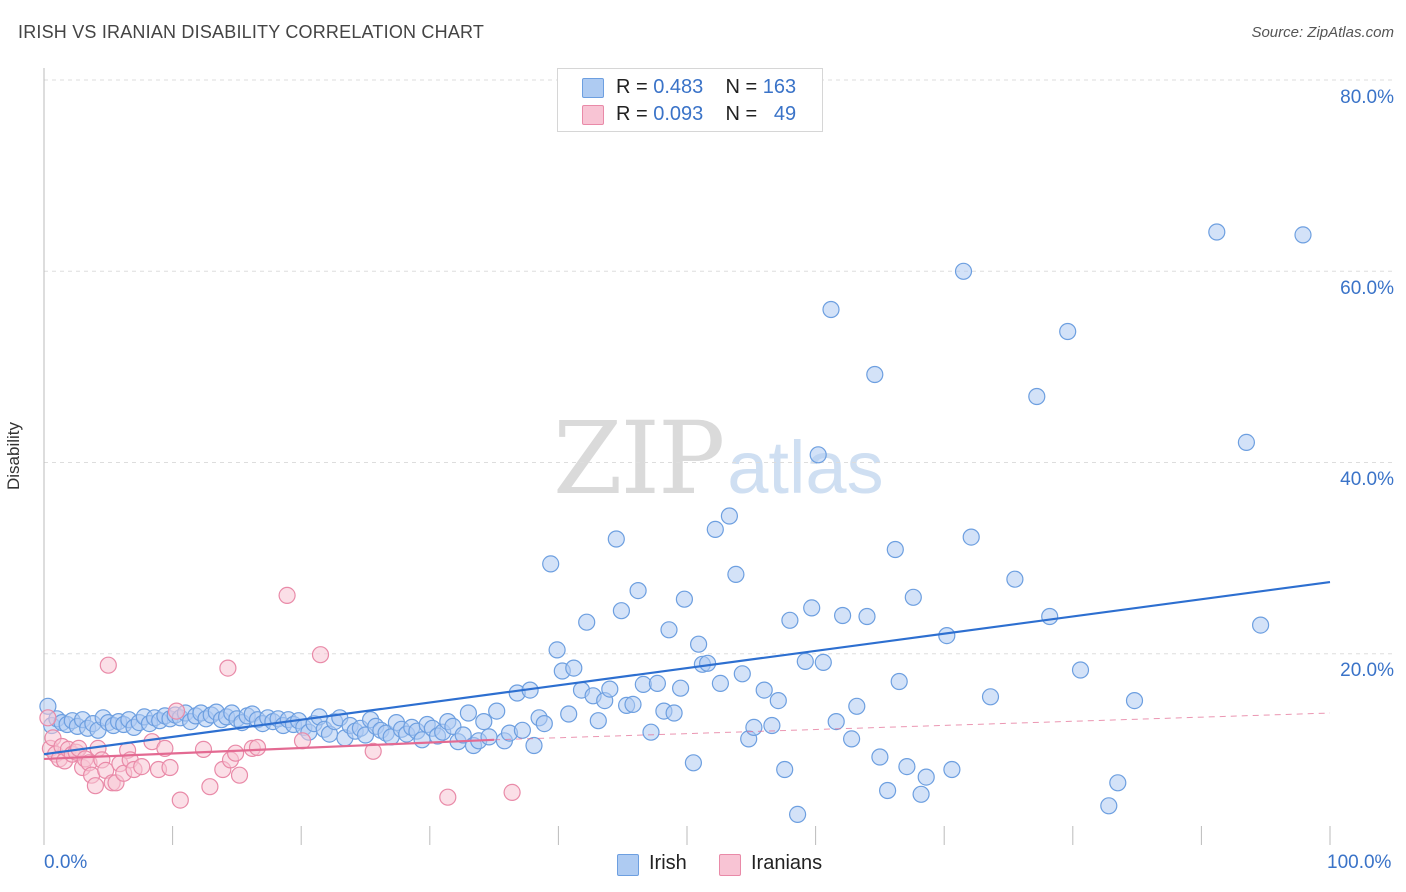 This screenshot has height=892, width=1406. I want to click on iranians-n-value: 49, so click(785, 114).